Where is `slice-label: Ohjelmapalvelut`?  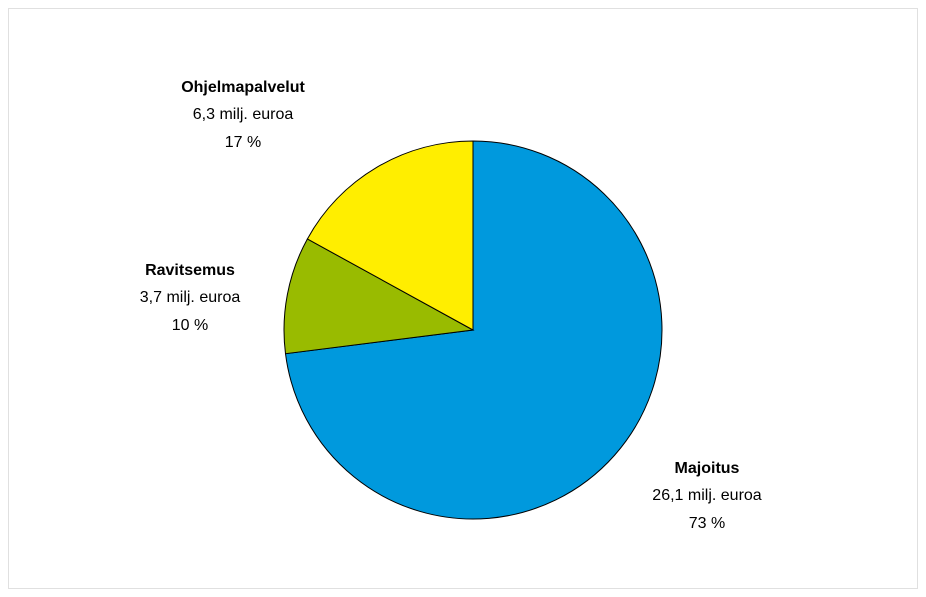
slice-label: Ohjelmapalvelut is located at coordinates (243, 87).